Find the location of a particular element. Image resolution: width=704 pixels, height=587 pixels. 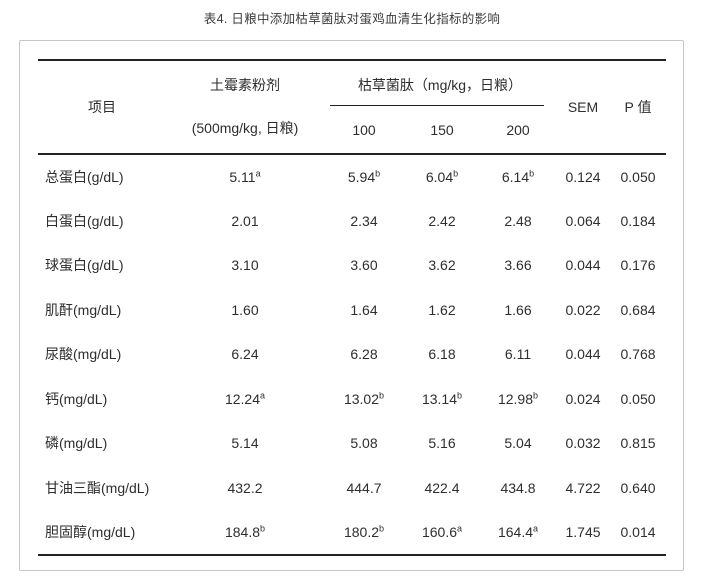

cell-value: 1.62 is located at coordinates (442, 309).